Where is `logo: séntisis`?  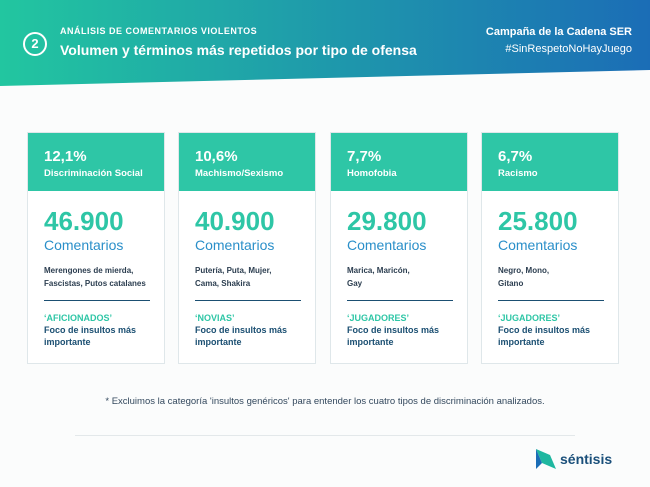
logo: séntisis is located at coordinates (586, 459).